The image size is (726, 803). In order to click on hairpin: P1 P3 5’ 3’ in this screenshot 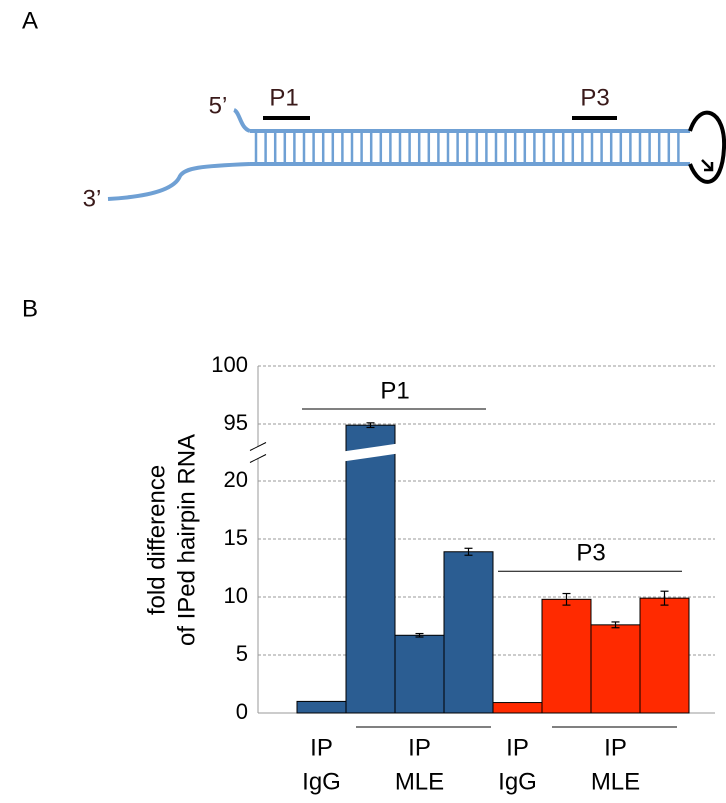, I will do `click(404, 148)`.